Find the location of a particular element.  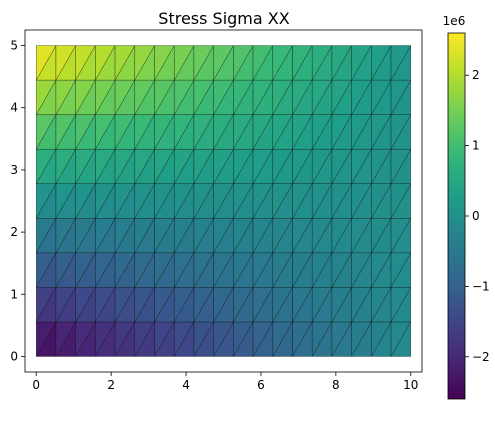

y-tick-label: 5 is located at coordinates (14, 46).